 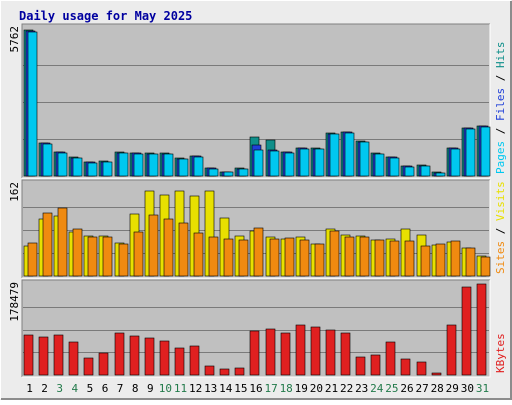 I want to click on kbytes-bar-day-5: 5: 34000, so click(x=88, y=366).